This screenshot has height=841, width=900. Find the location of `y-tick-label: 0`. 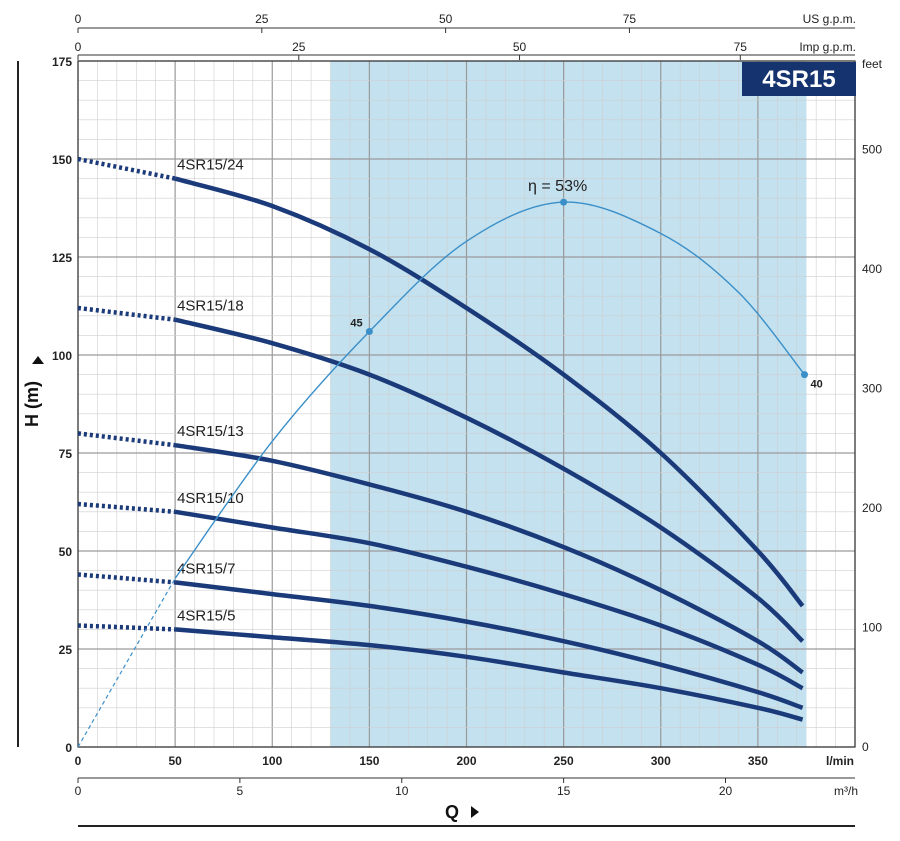

y-tick-label: 0 is located at coordinates (68, 748).